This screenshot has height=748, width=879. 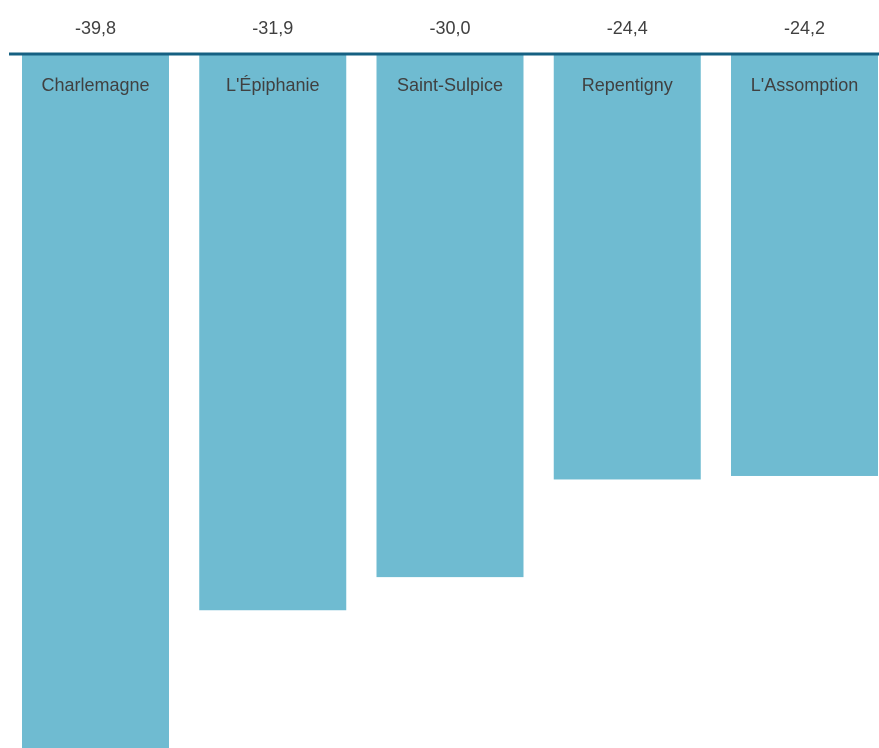 What do you see at coordinates (627, 28) in the screenshot?
I see `value-label-4: -24,4` at bounding box center [627, 28].